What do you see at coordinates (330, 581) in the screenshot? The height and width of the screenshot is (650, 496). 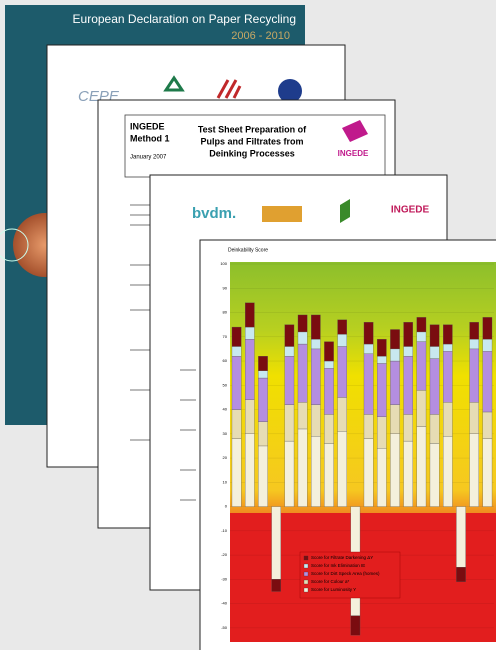 I see `legend-label: Score for Colour a*` at bounding box center [330, 581].